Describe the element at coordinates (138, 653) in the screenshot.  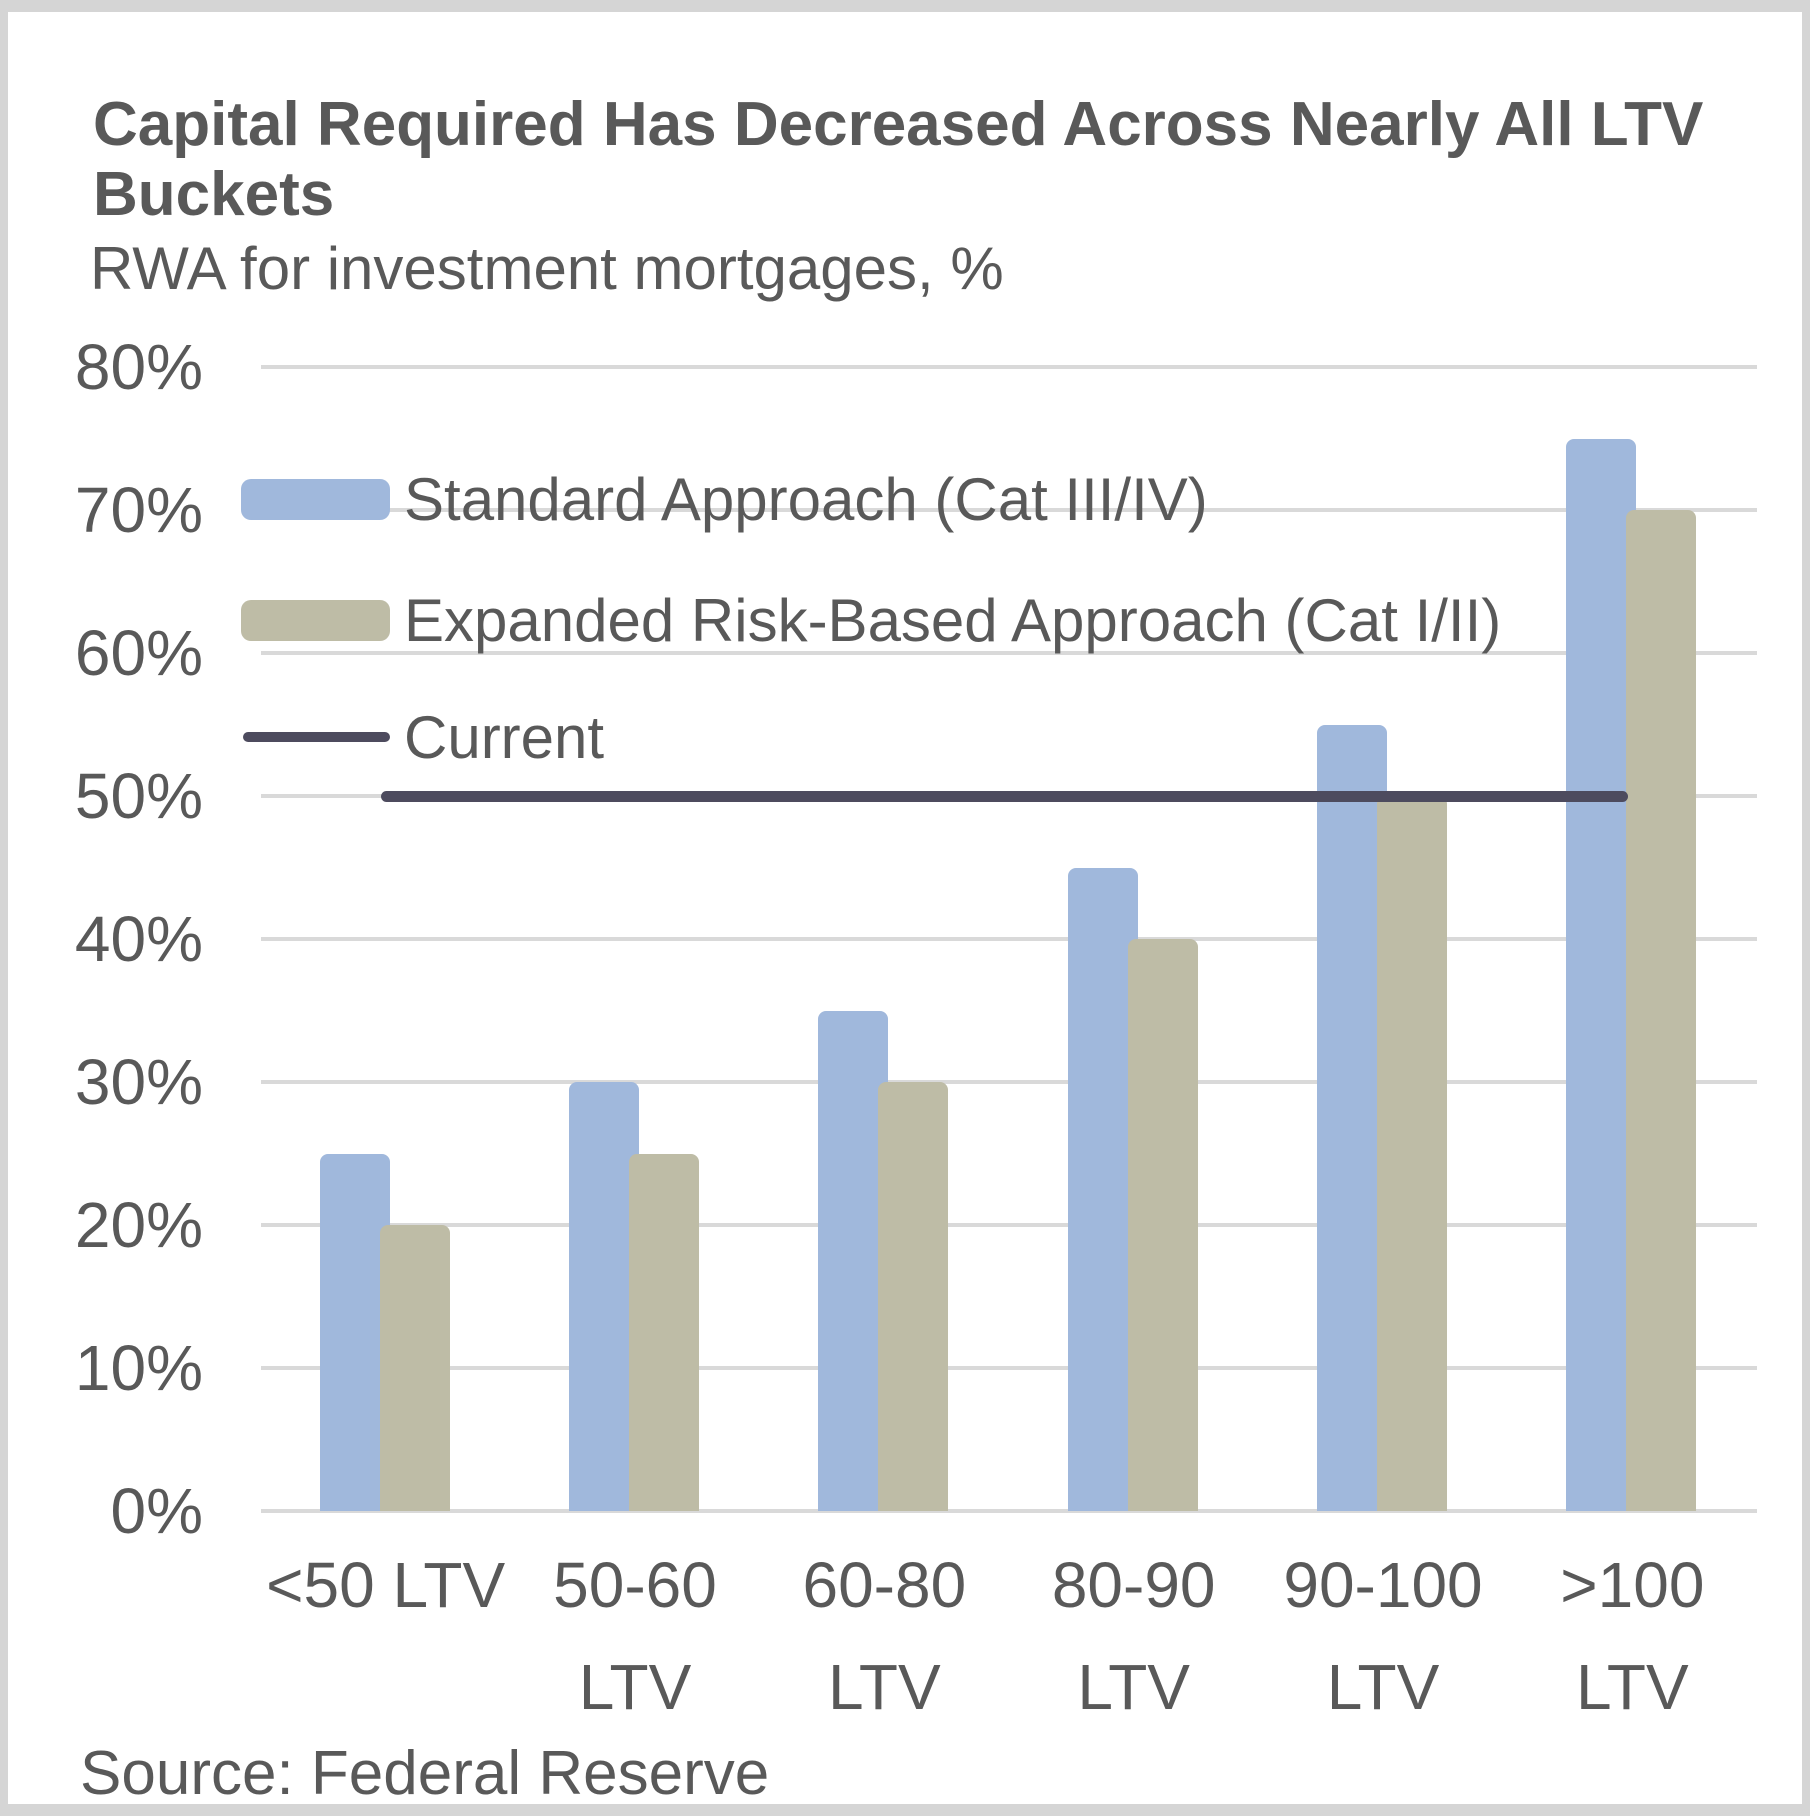
I see `y-tick-label-60: 60%` at that location.